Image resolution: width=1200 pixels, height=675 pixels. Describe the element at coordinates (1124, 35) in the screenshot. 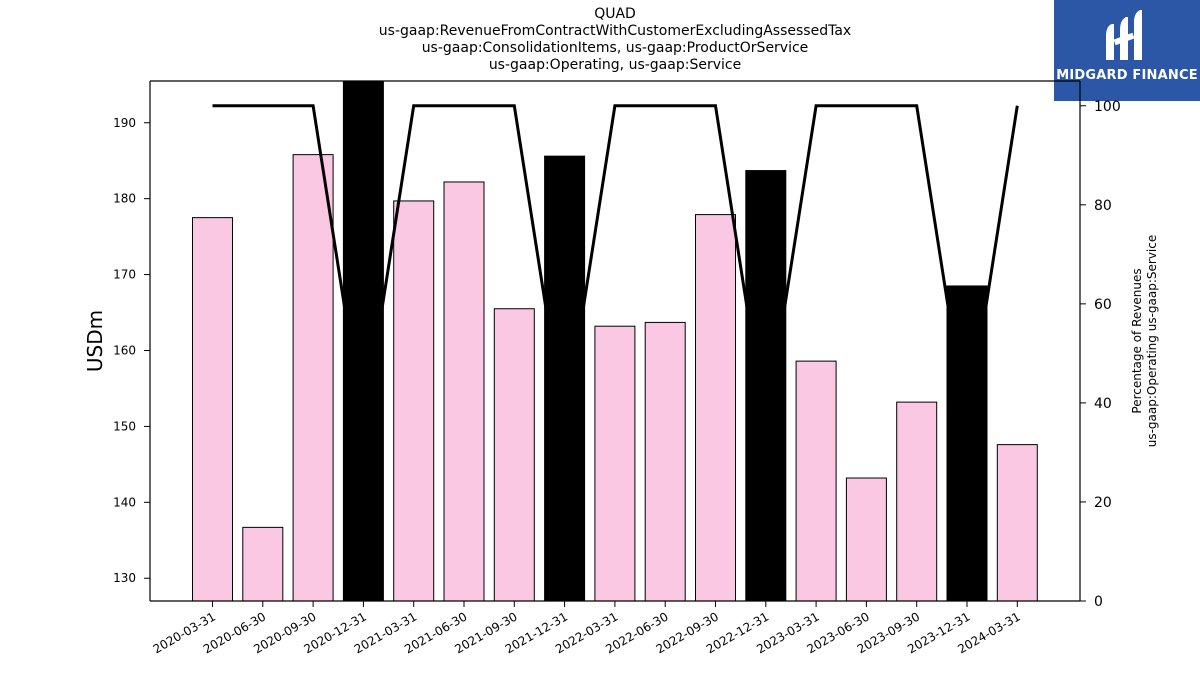

I see `logo-mark-icon` at that location.